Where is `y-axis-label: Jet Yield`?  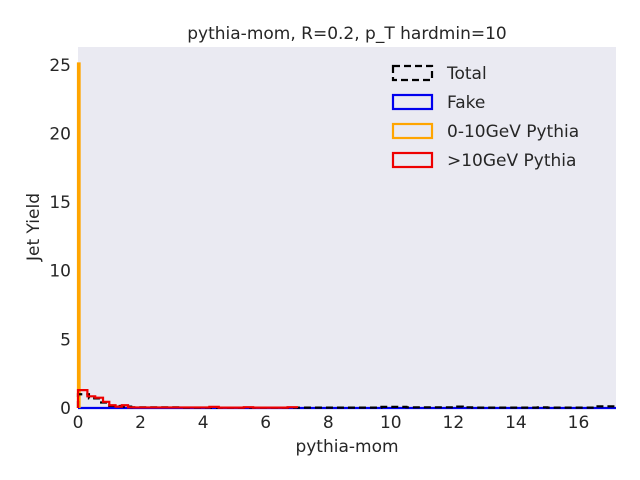 y-axis-label: Jet Yield is located at coordinates (34, 227).